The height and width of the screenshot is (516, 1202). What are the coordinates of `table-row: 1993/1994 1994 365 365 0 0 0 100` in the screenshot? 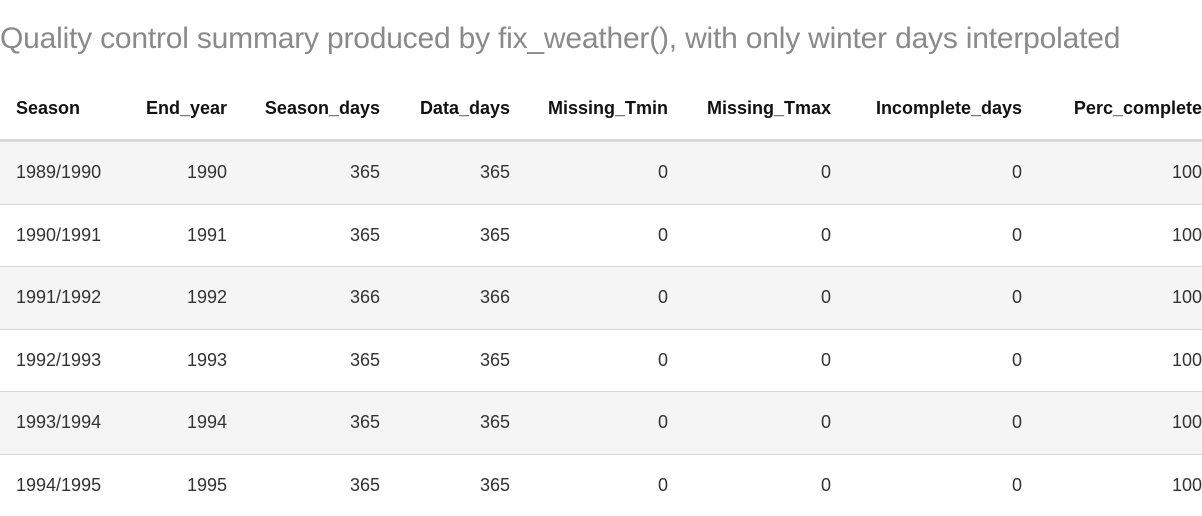 It's located at (601, 423).